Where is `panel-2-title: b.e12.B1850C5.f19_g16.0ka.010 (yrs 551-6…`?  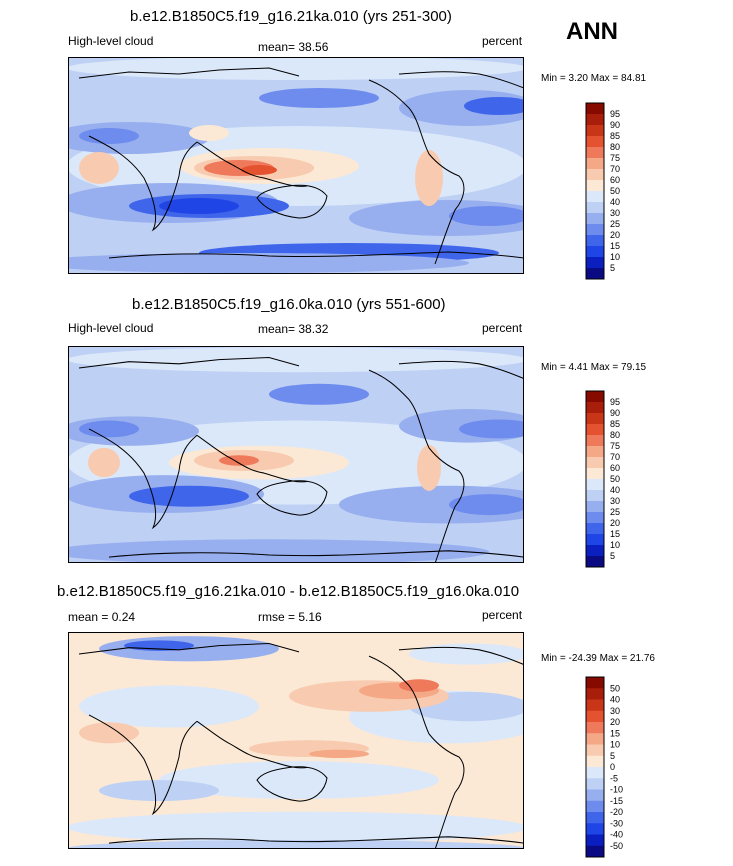
panel-2-title: b.e12.B1850C5.f19_g16.0ka.010 (yrs 551-6… is located at coordinates (289, 304).